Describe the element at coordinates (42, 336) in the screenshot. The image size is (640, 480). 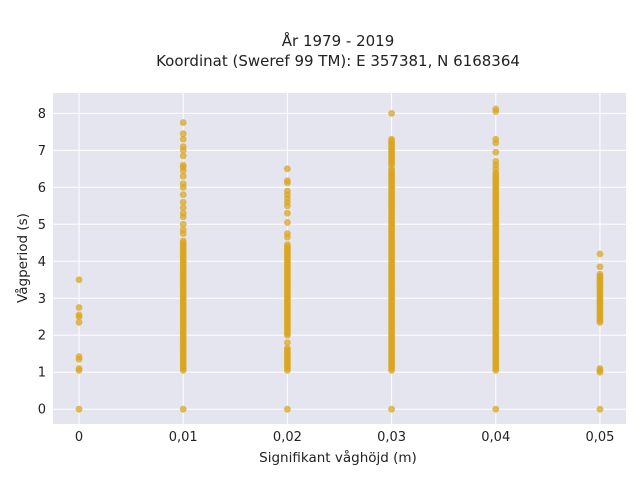
I see `y-tick-label: 2` at that location.